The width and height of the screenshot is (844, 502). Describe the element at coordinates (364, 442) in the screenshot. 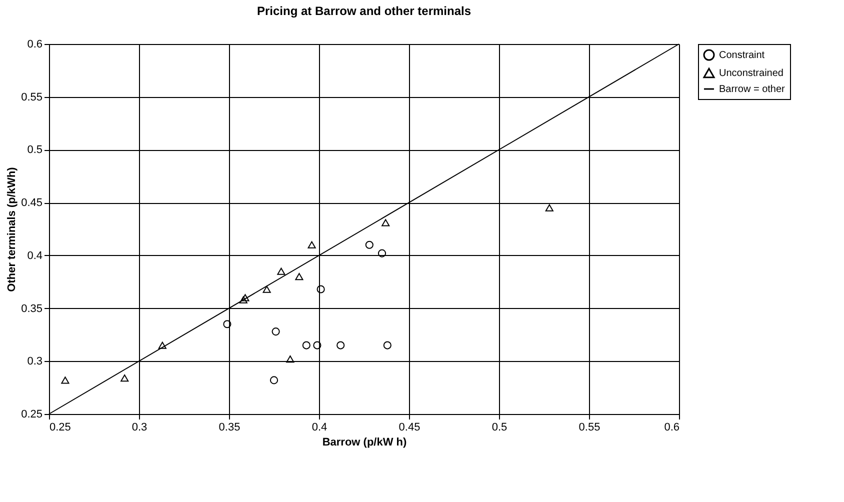

I see `x-axis-title: Barrow (p/kW h)` at that location.